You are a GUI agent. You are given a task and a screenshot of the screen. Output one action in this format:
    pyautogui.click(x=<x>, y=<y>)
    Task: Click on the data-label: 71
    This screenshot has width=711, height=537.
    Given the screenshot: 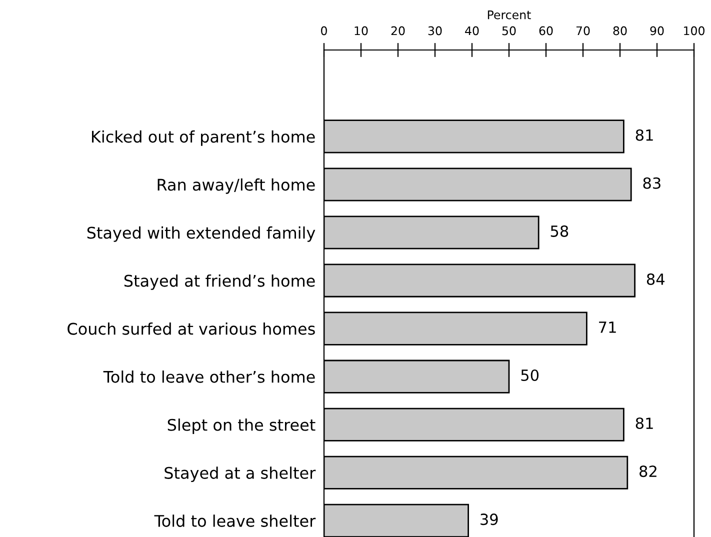 What is the action you would take?
    pyautogui.click(x=607, y=327)
    